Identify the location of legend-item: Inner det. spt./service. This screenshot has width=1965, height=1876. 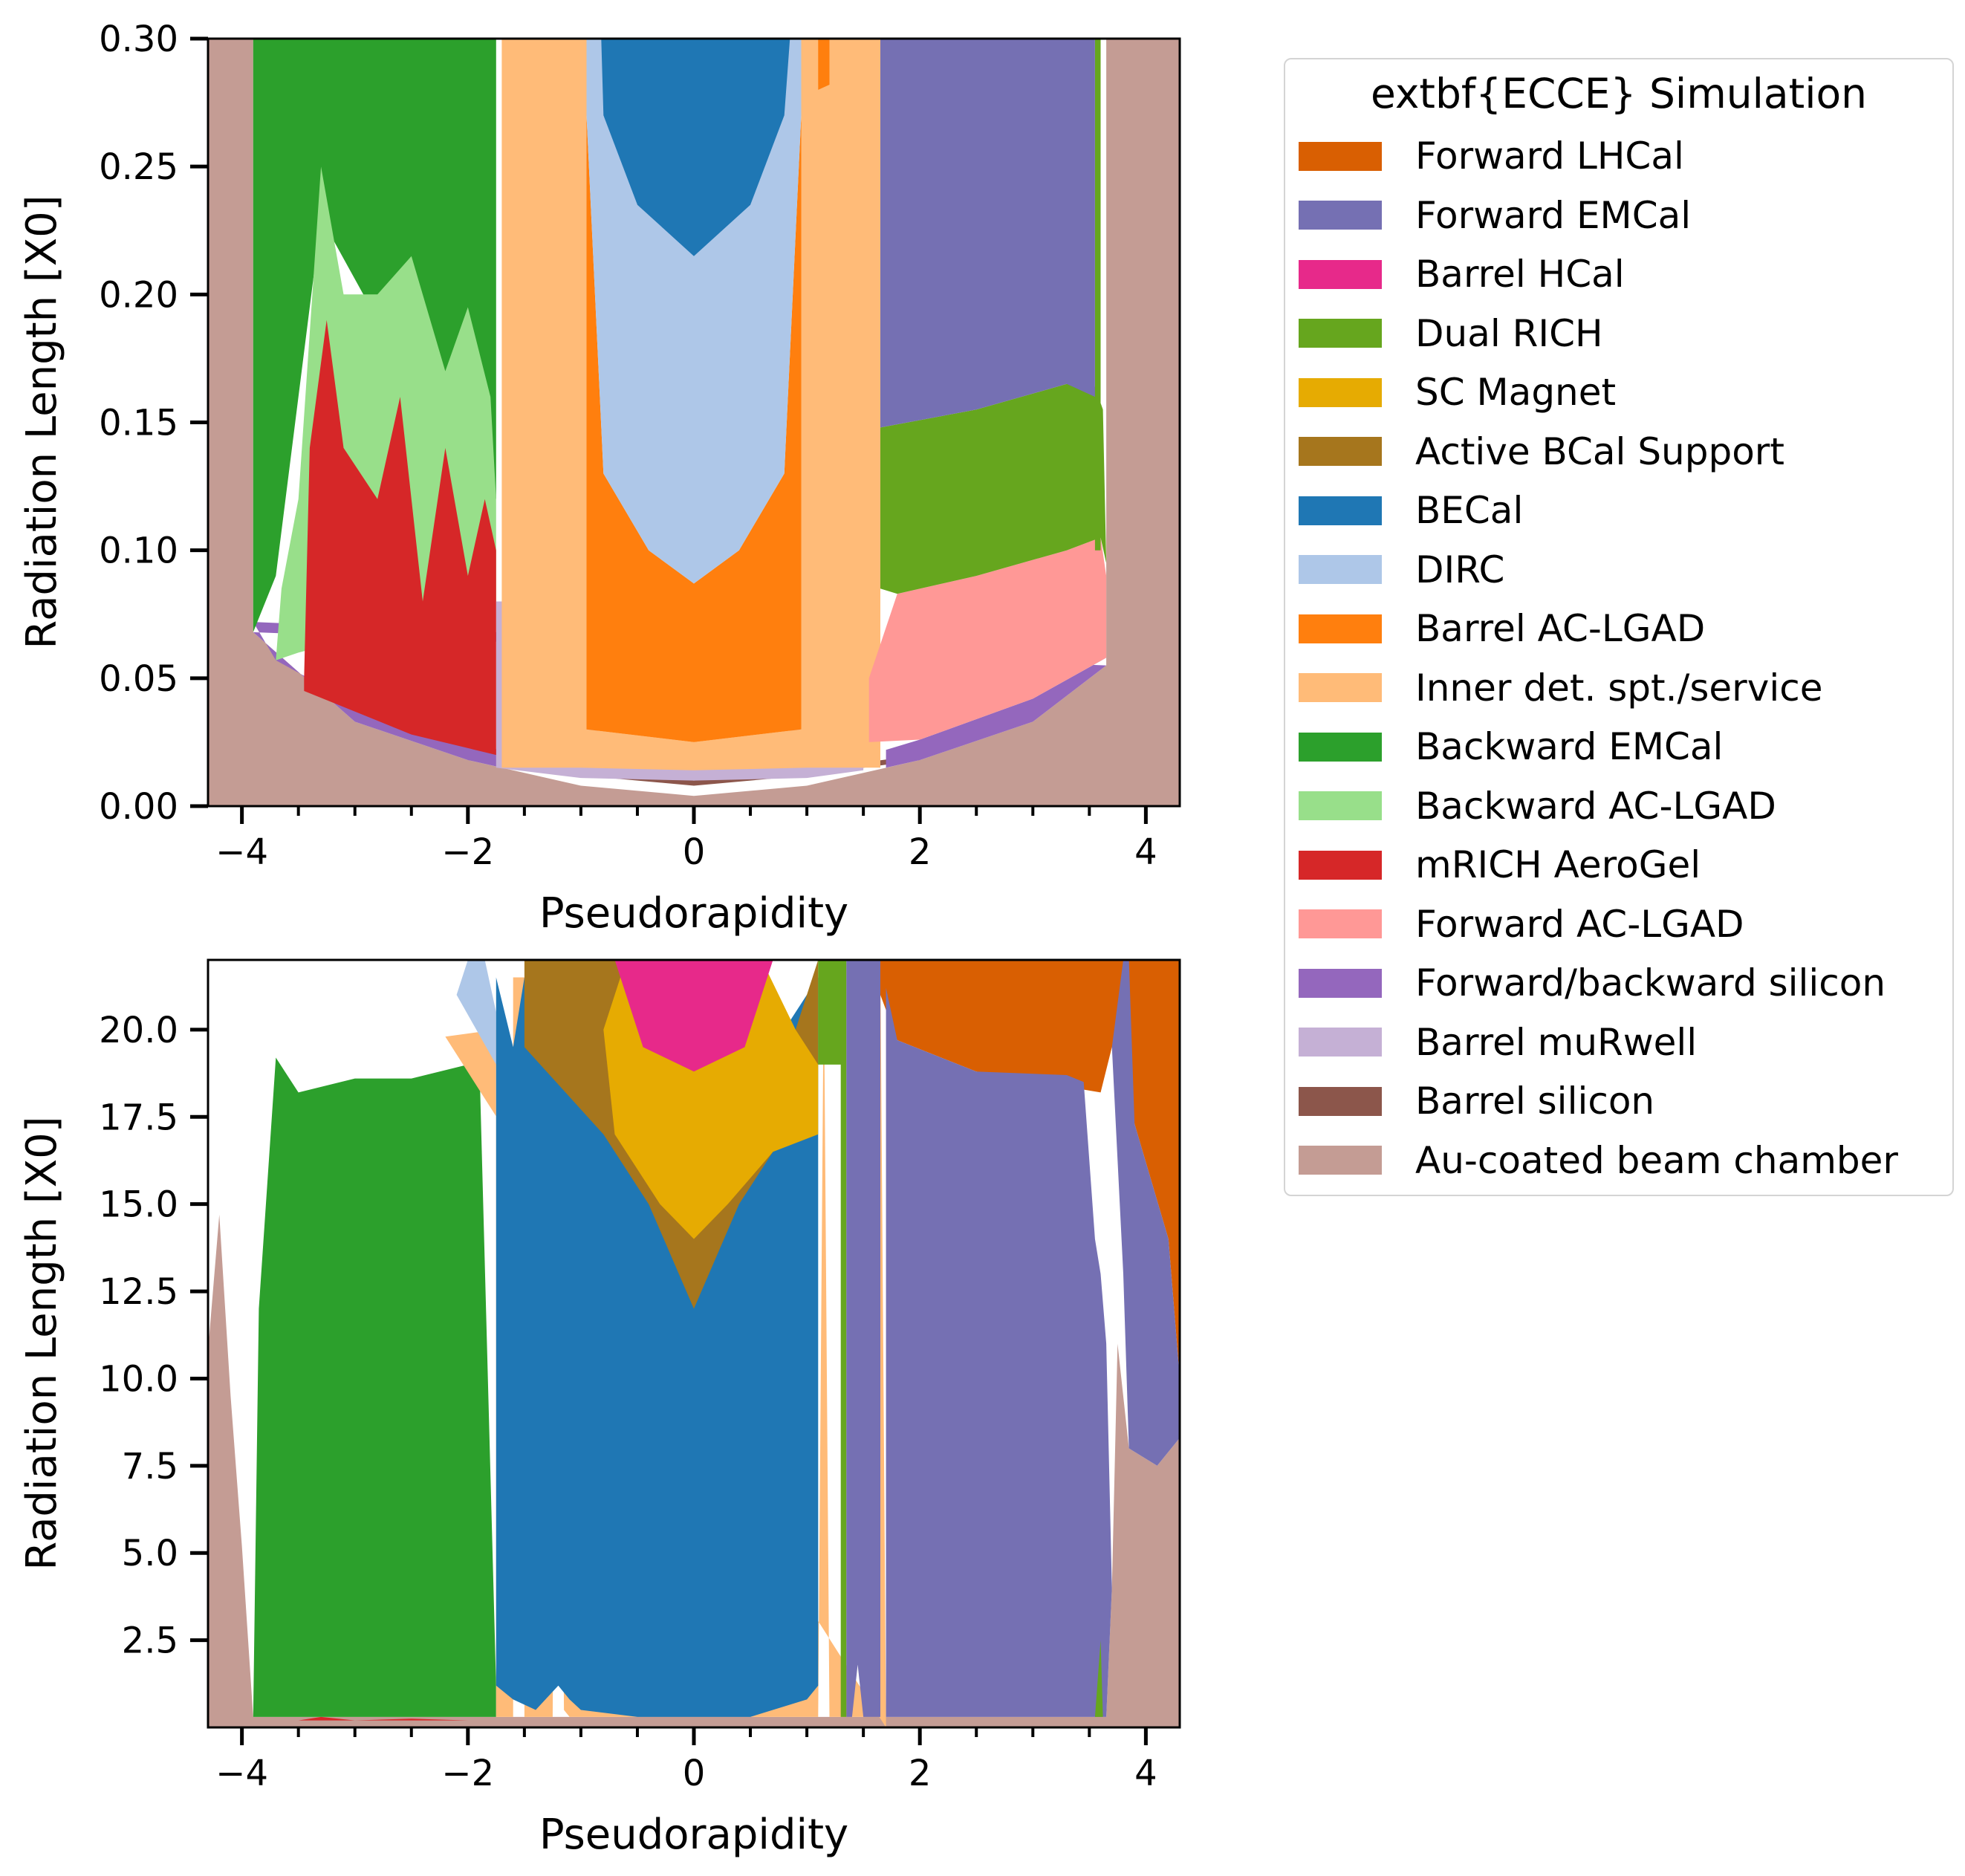
(1560, 688).